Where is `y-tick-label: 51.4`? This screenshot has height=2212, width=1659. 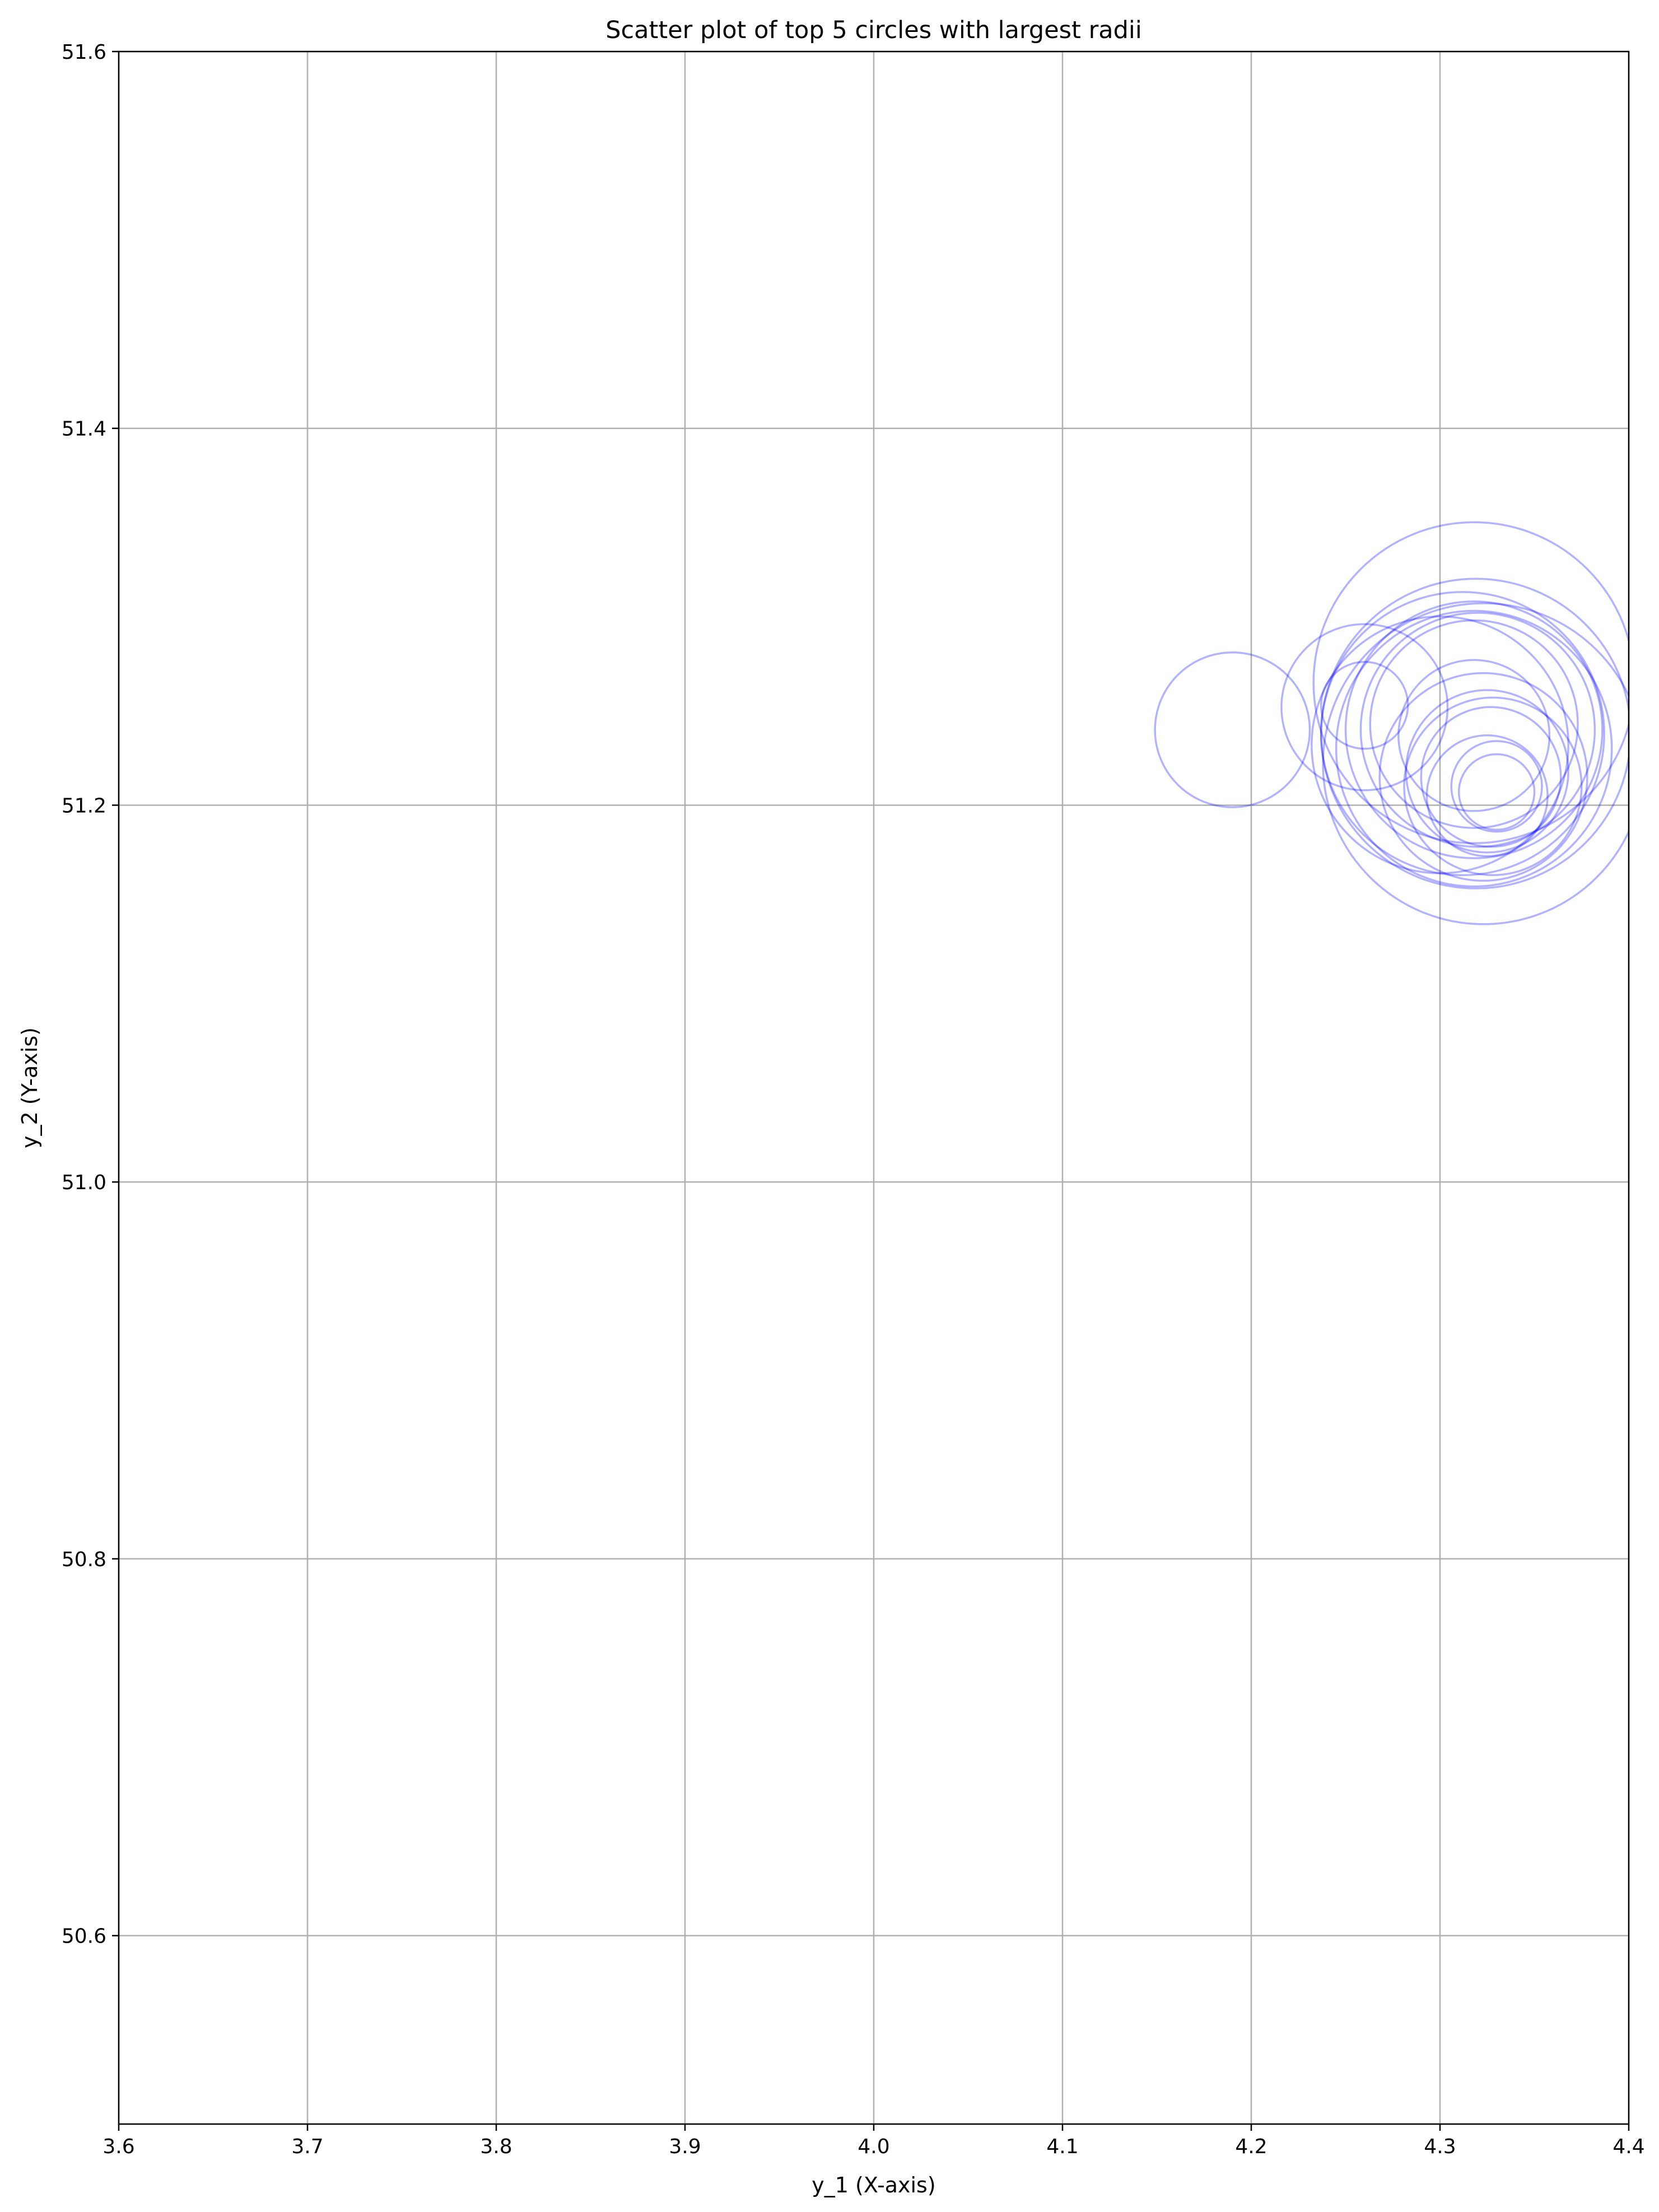 y-tick-label: 51.4 is located at coordinates (84, 429).